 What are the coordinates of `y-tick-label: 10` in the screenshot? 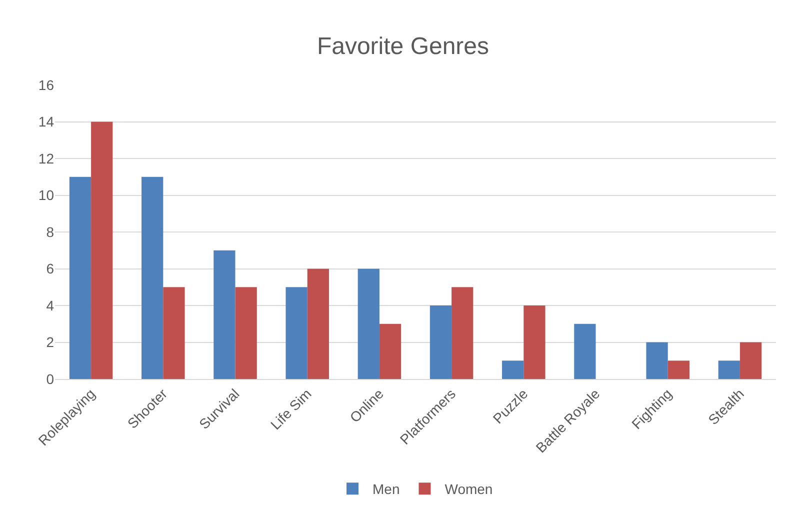 It's located at (46, 195).